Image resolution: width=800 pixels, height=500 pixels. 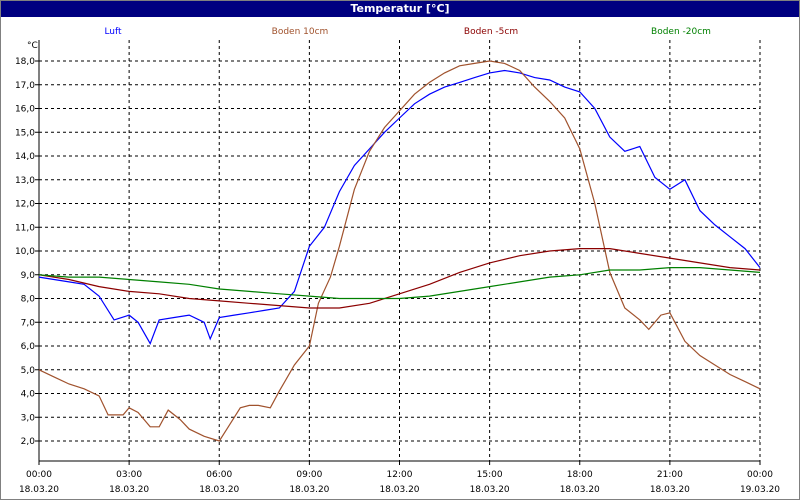 What do you see at coordinates (25, 181) in the screenshot?
I see `y-tick-label: 13,0` at bounding box center [25, 181].